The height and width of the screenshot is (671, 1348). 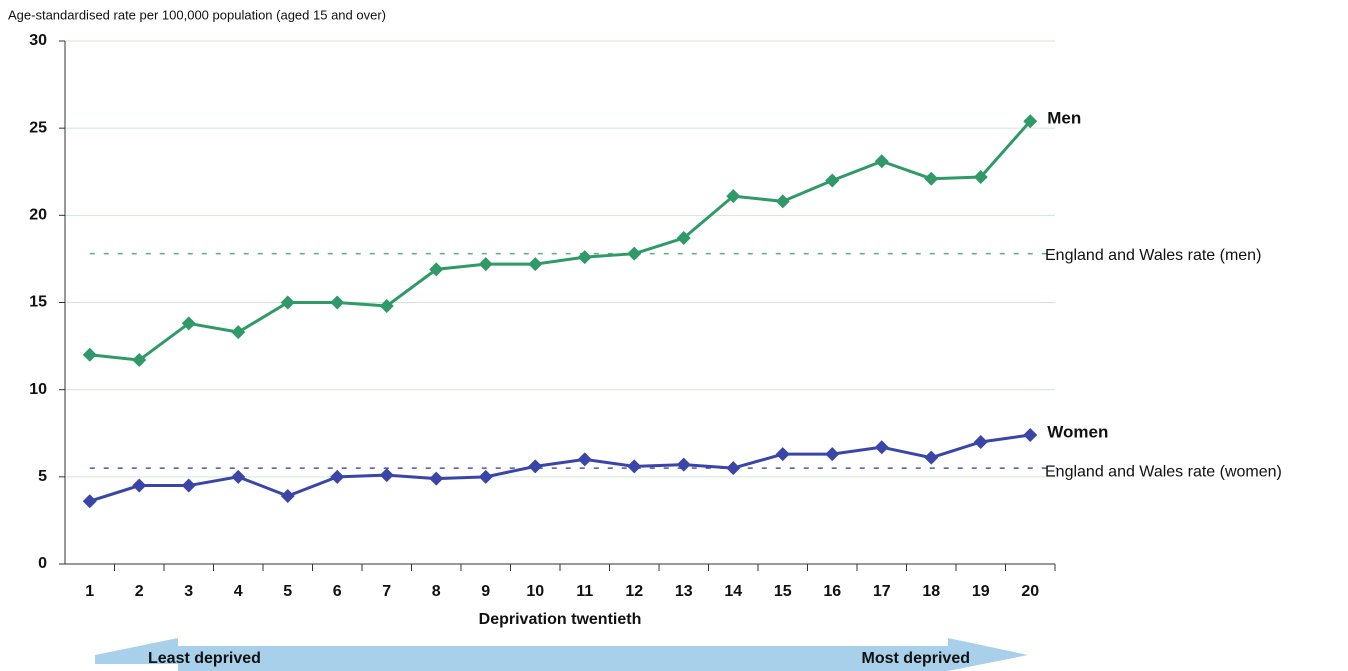 I want to click on x-tick-label: 19, so click(x=981, y=591).